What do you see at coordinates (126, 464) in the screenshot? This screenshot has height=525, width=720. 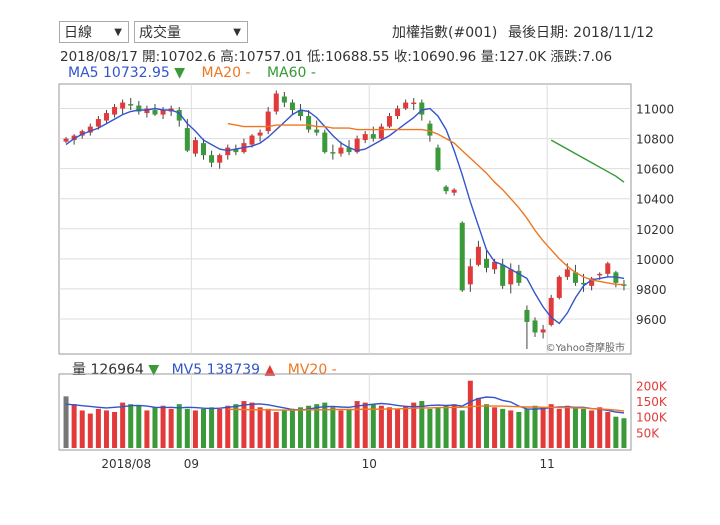 I see `x-tick-label: 2018/08` at bounding box center [126, 464].